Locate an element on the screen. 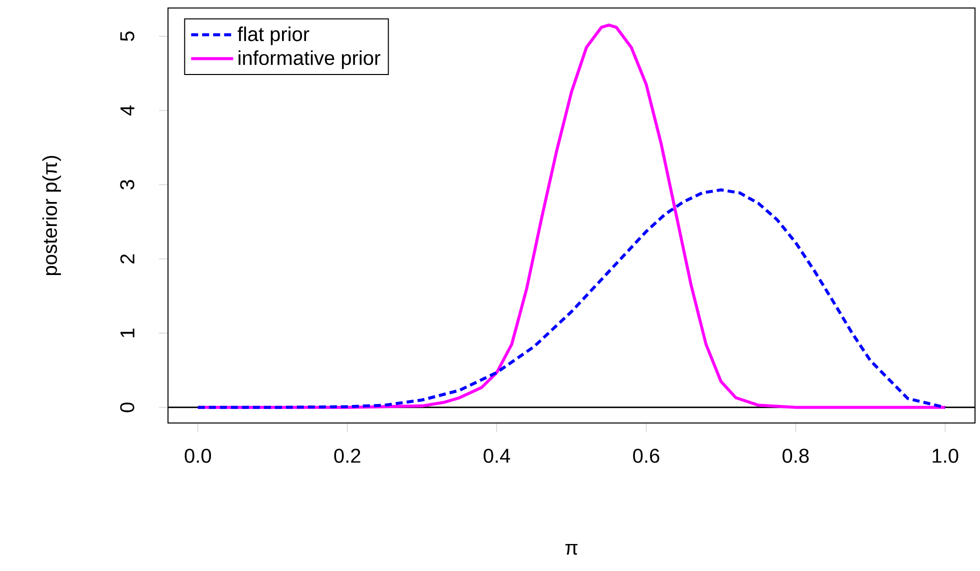  x-tick-label: 0.0 is located at coordinates (197, 455).